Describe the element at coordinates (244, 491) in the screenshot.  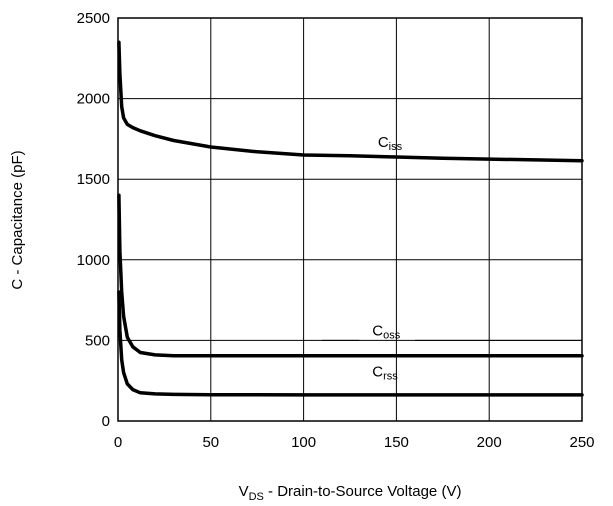
I see `x-axis-label-main: V` at that location.